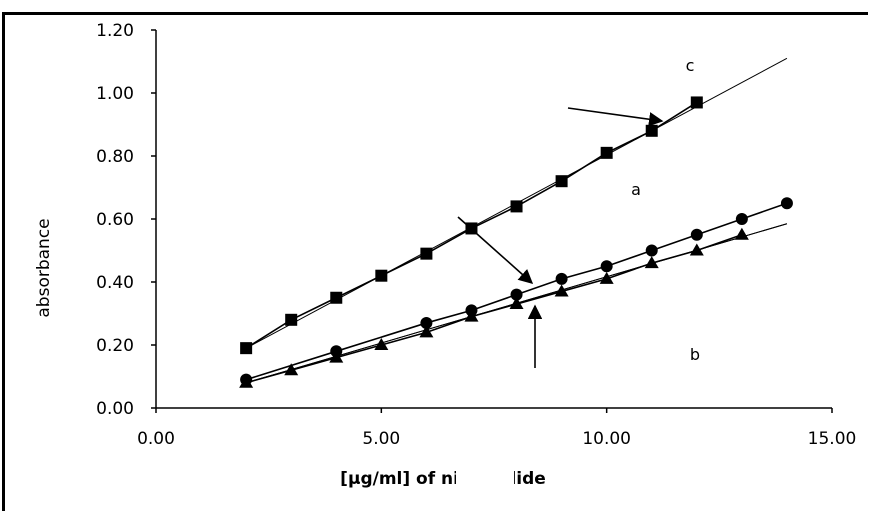 The image size is (870, 513). Describe the element at coordinates (636, 189) in the screenshot. I see `curve-label-a: a` at that location.